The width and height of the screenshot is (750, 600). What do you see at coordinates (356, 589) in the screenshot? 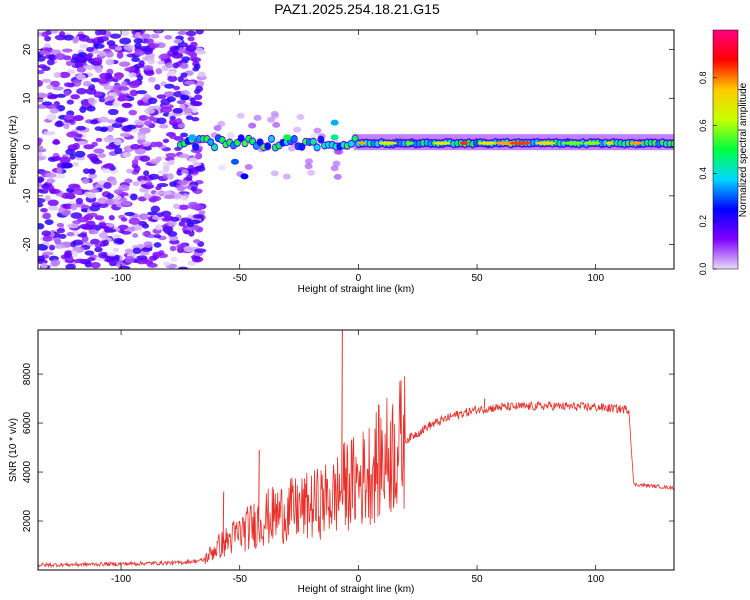
I see `snr-x-label: Height of straight line (km)` at bounding box center [356, 589].